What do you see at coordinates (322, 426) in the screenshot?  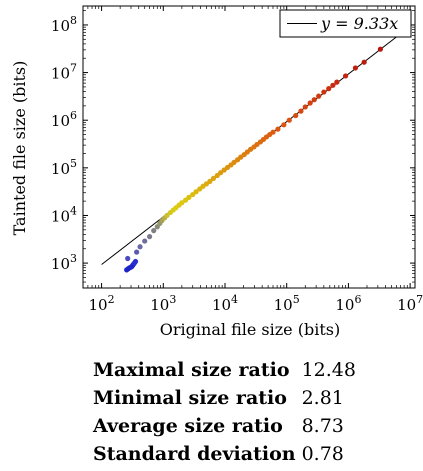 I see `stat-value-avg-ratio: 8.73` at bounding box center [322, 426].